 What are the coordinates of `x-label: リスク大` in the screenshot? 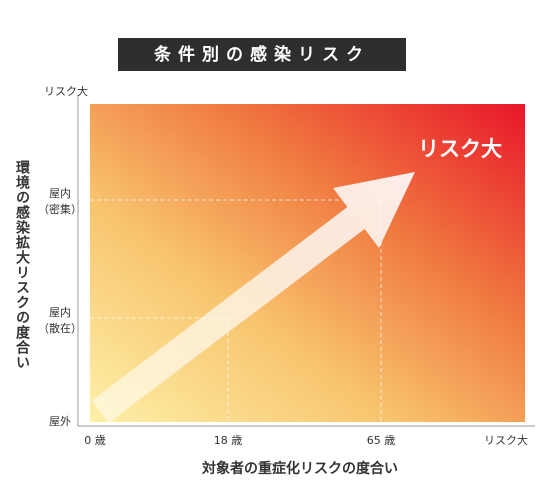 It's located at (506, 440).